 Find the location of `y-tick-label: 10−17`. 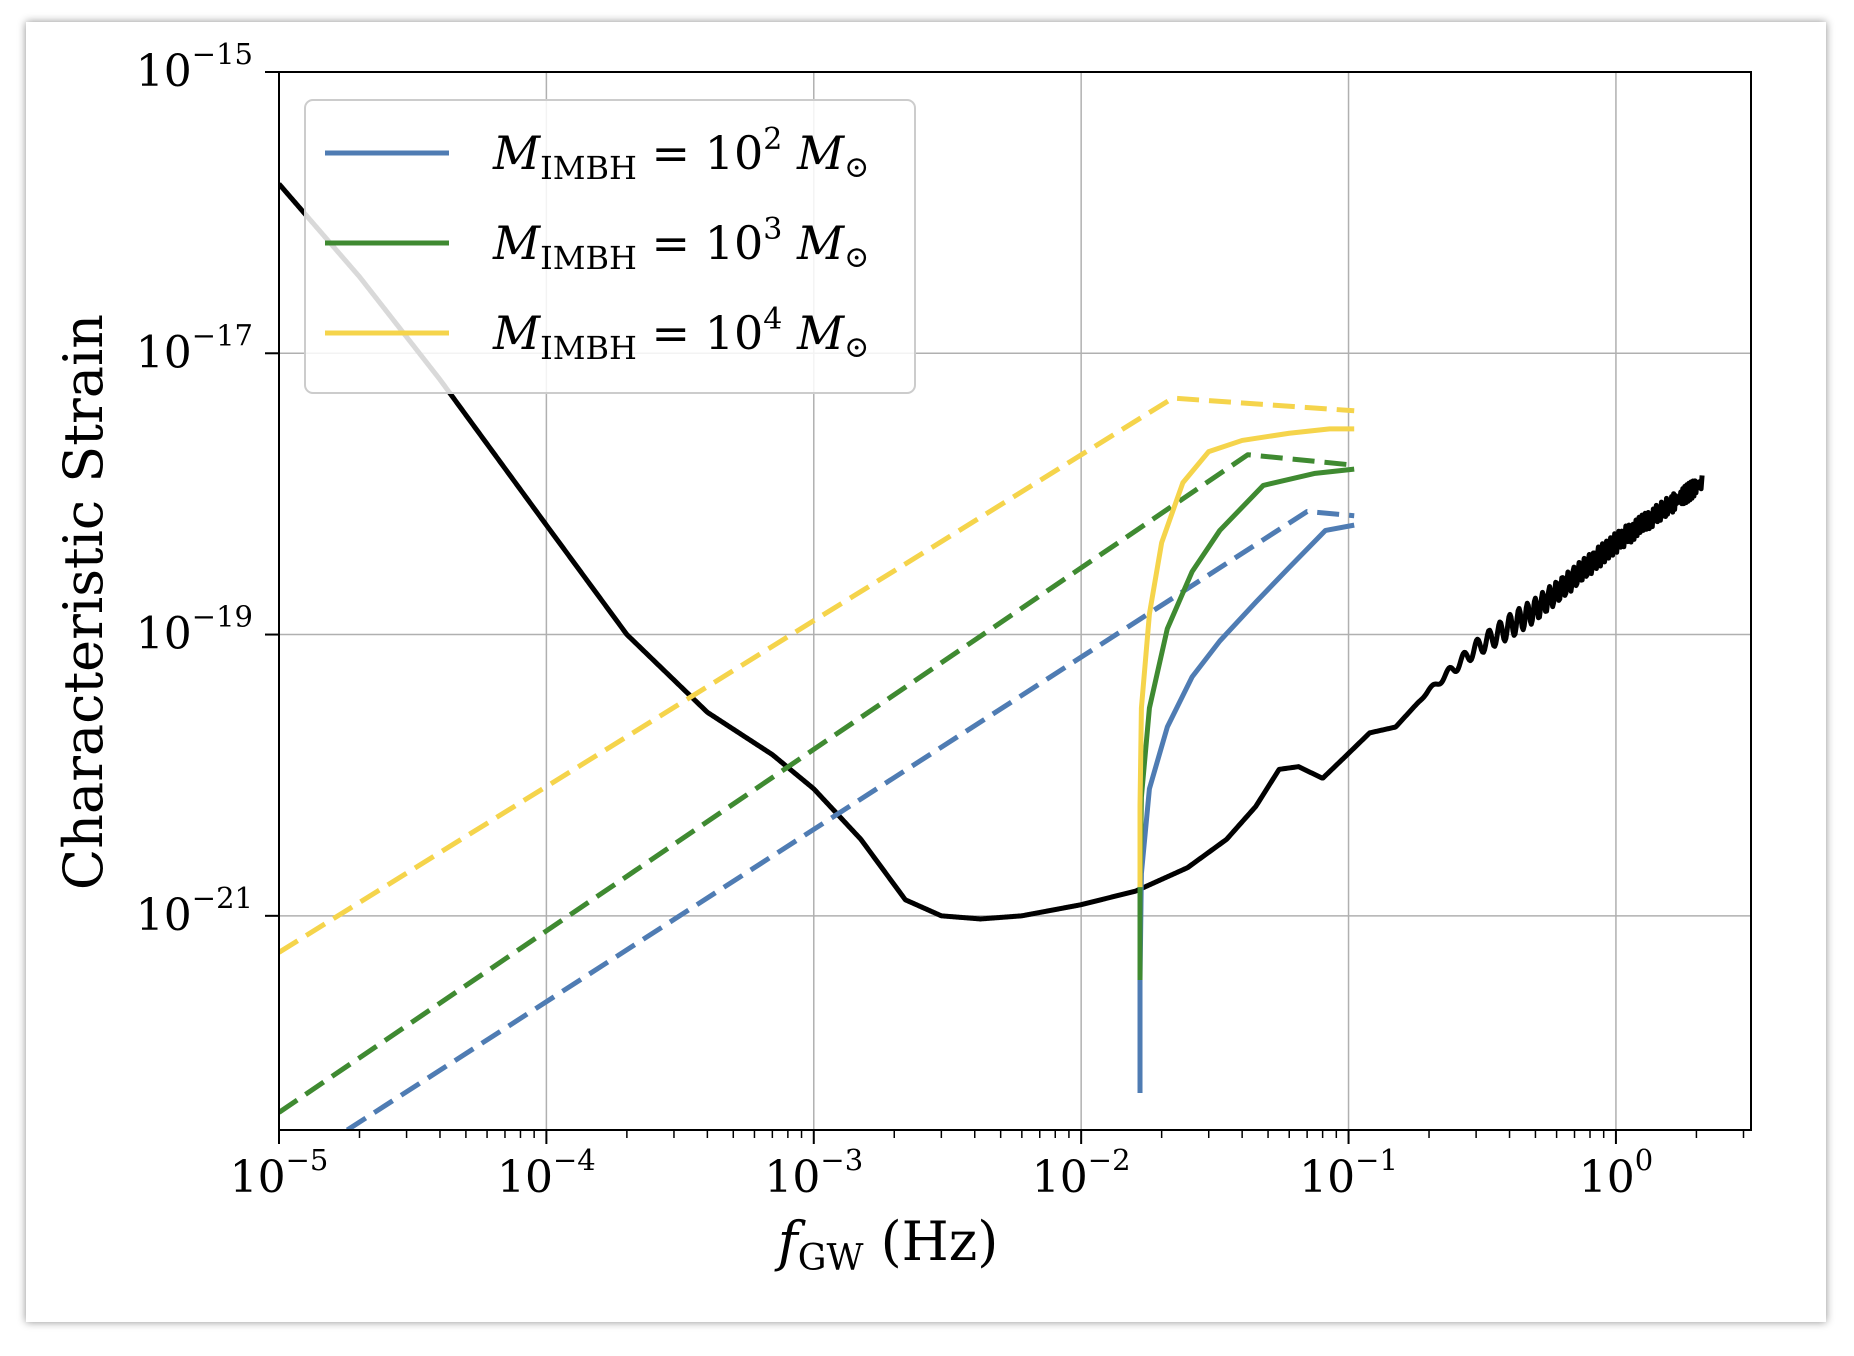

y-tick-label: 10−17 is located at coordinates (194, 348).